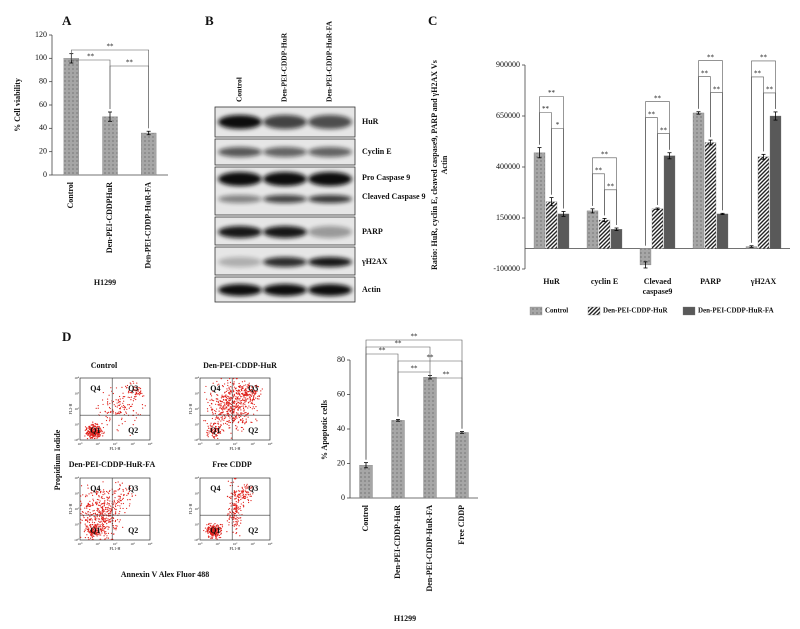 This screenshot has height=629, width=800. I want to click on flow-axis: FL1-H, so click(235, 448).